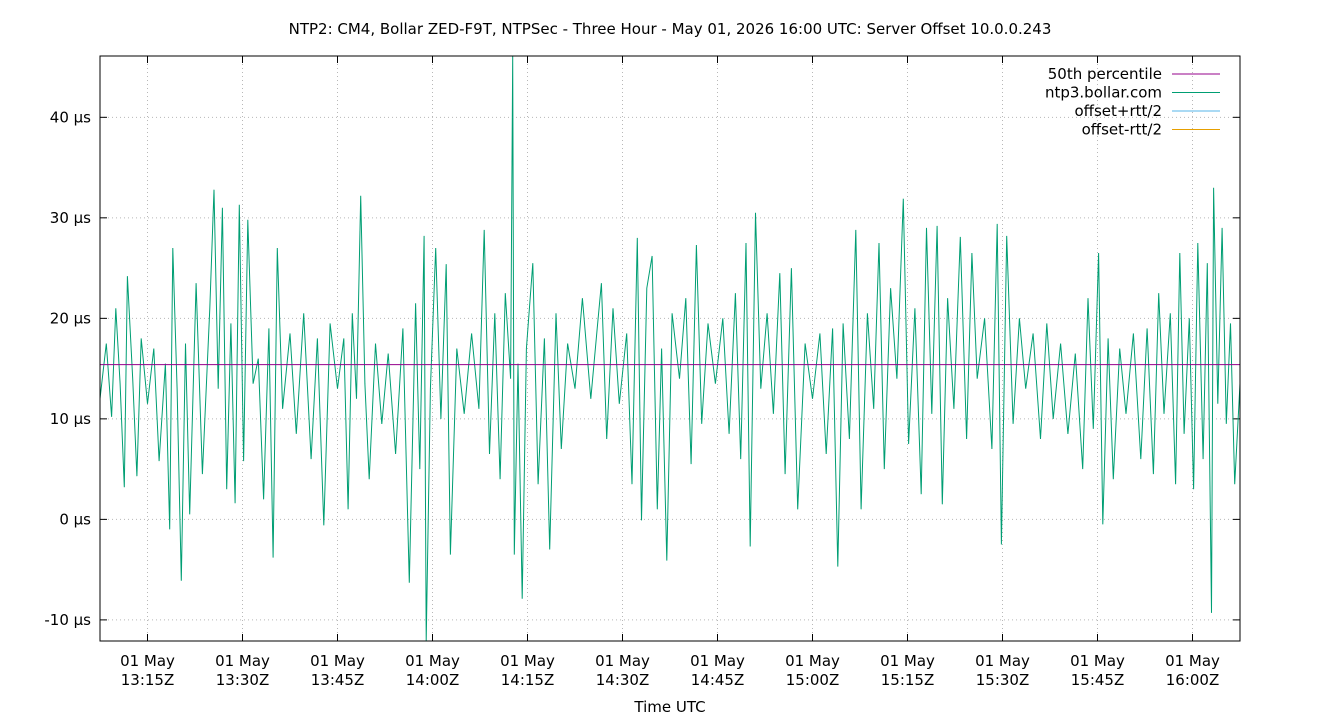 The image size is (1340, 720). I want to click on x-tick-time: 13:45Z, so click(338, 680).